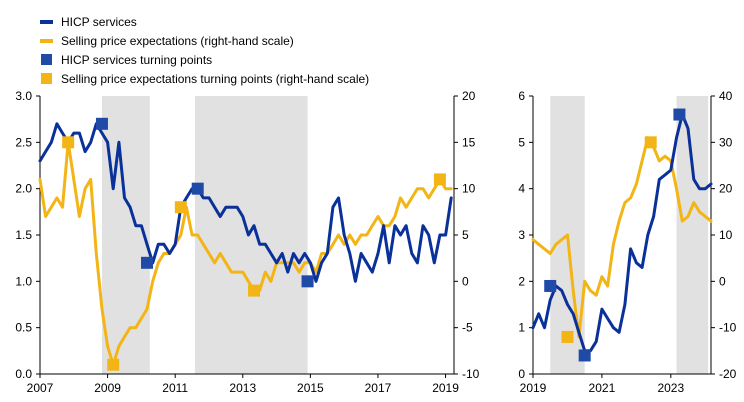 This screenshot has width=744, height=402. What do you see at coordinates (469, 142) in the screenshot?
I see `y-right-tick-label: 15` at bounding box center [469, 142].